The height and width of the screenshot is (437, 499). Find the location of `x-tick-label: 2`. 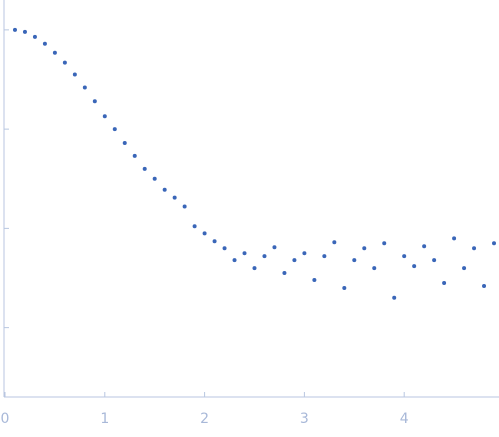

x-tick-label: 2 is located at coordinates (204, 419).